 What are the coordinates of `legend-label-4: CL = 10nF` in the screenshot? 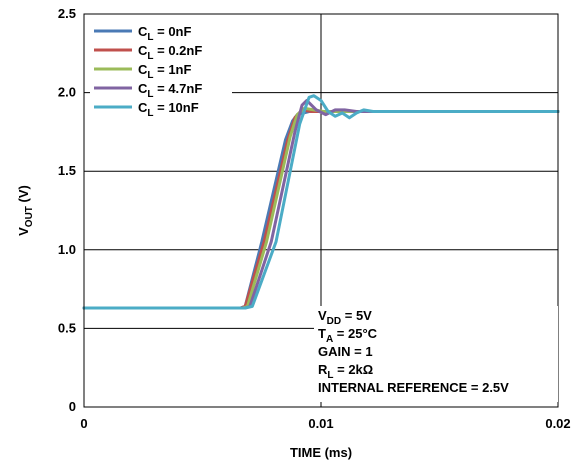 It's located at (168, 109).